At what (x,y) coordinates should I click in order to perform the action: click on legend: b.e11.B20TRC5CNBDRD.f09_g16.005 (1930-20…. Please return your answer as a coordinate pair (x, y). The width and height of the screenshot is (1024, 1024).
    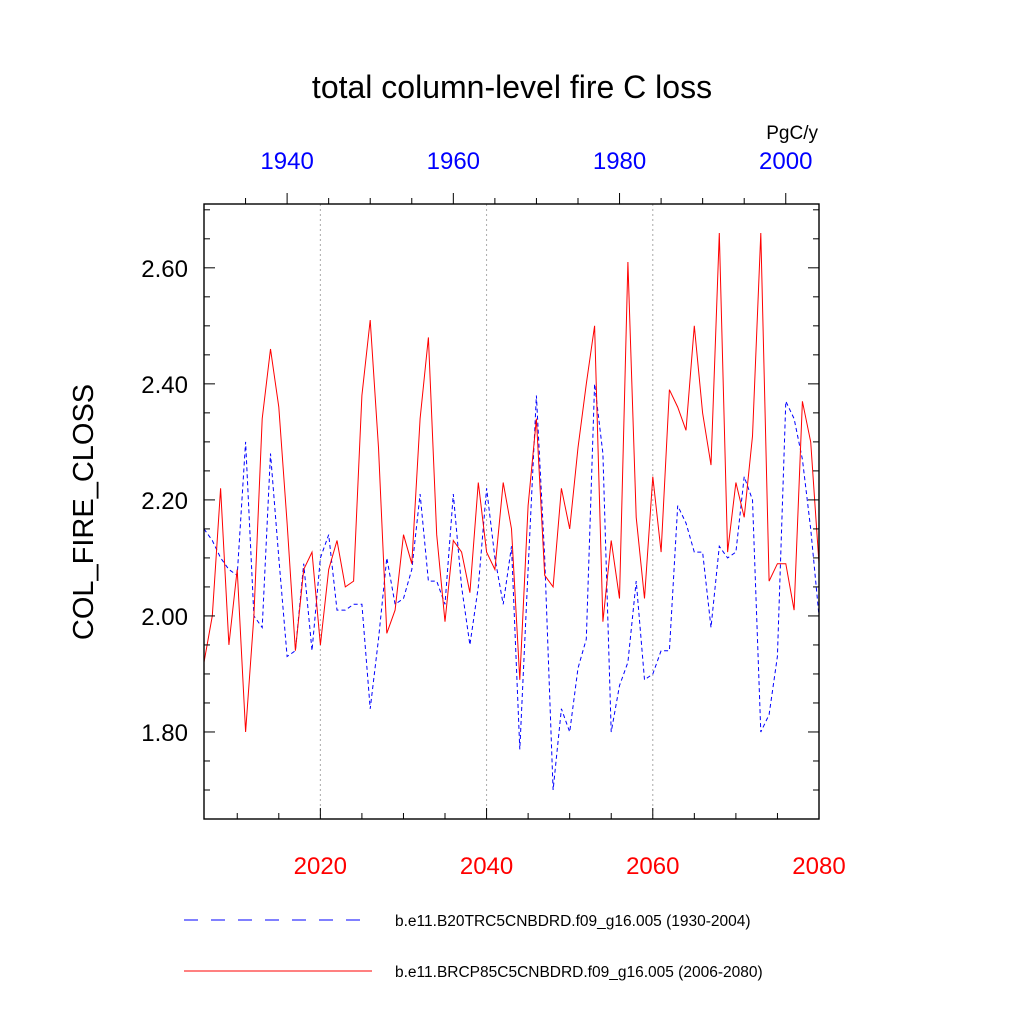
    Looking at the image, I should click on (473, 947).